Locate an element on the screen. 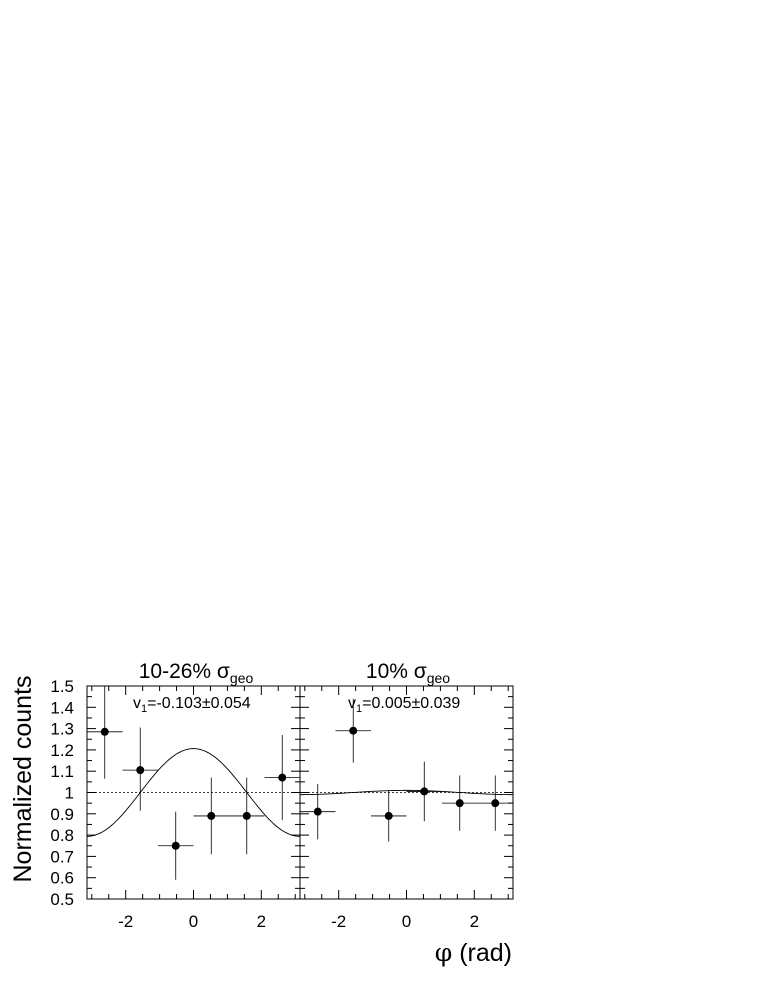 Image resolution: width=763 pixels, height=992 pixels. y-tick-label: 1.4 is located at coordinates (62, 707).